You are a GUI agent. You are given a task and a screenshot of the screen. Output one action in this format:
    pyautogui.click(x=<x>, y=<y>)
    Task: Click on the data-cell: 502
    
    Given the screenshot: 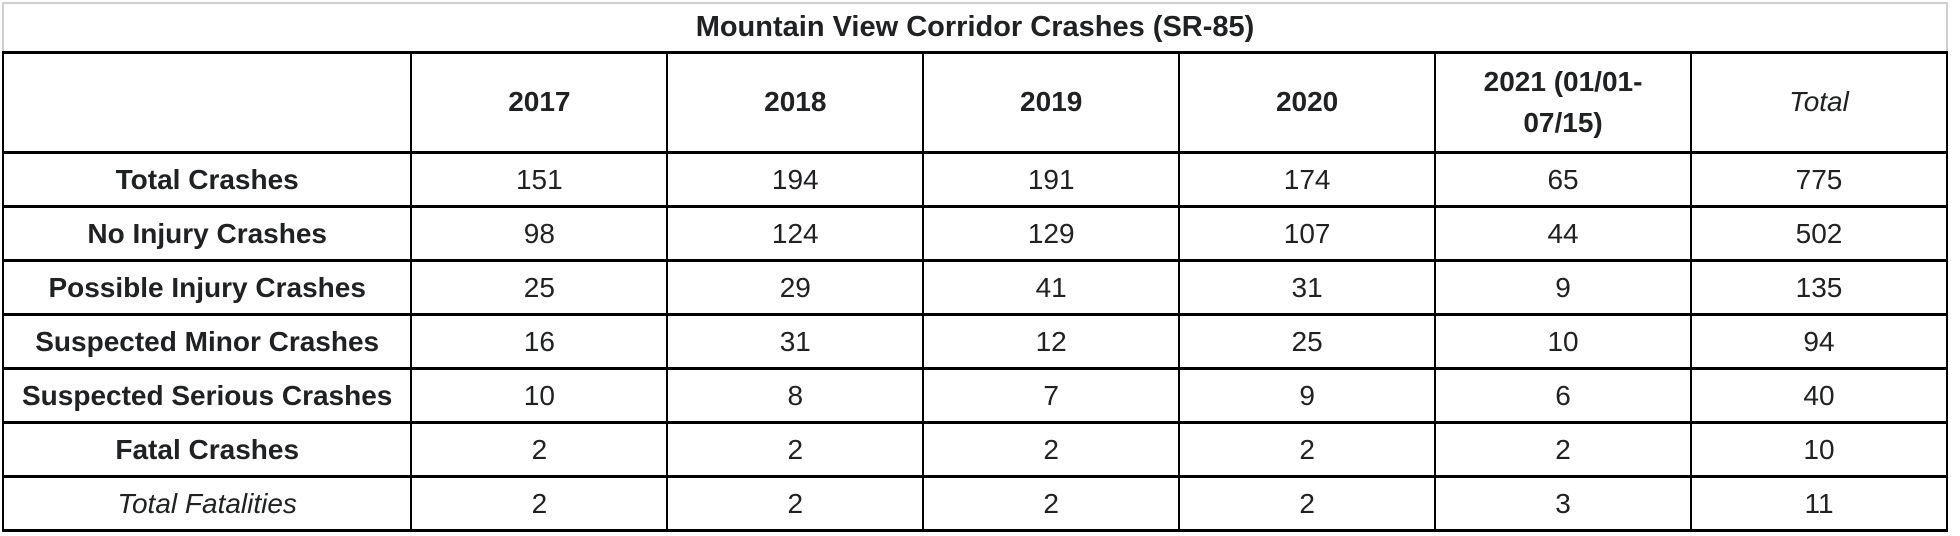 What is the action you would take?
    pyautogui.click(x=1819, y=233)
    